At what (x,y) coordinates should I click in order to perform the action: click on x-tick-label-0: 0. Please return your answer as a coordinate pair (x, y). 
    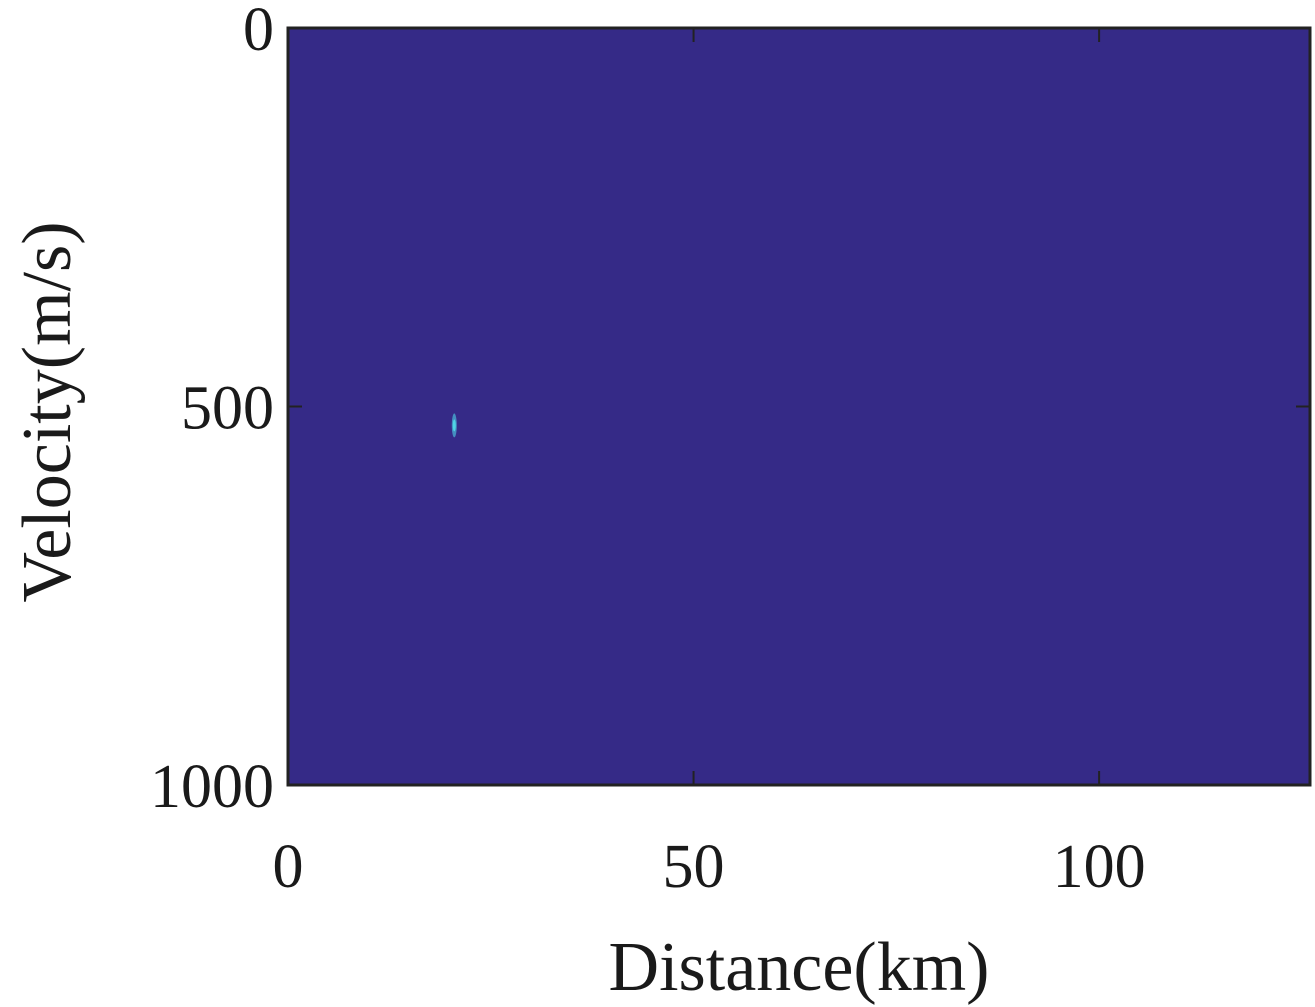
    Looking at the image, I should click on (288, 867).